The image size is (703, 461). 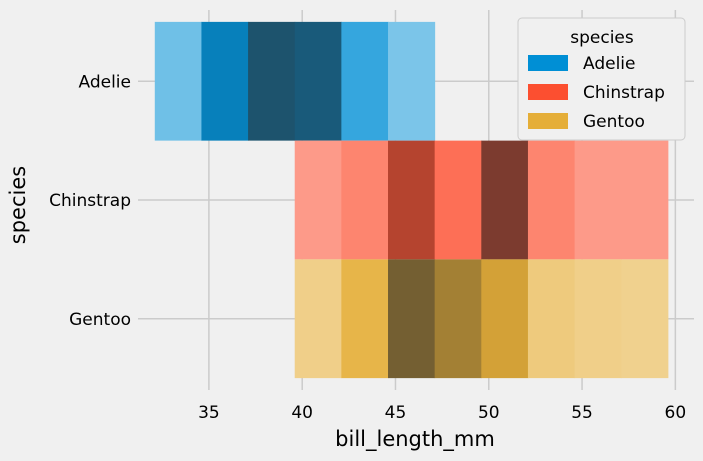 What do you see at coordinates (415, 439) in the screenshot?
I see `x-axis-label: bill_length_mm` at bounding box center [415, 439].